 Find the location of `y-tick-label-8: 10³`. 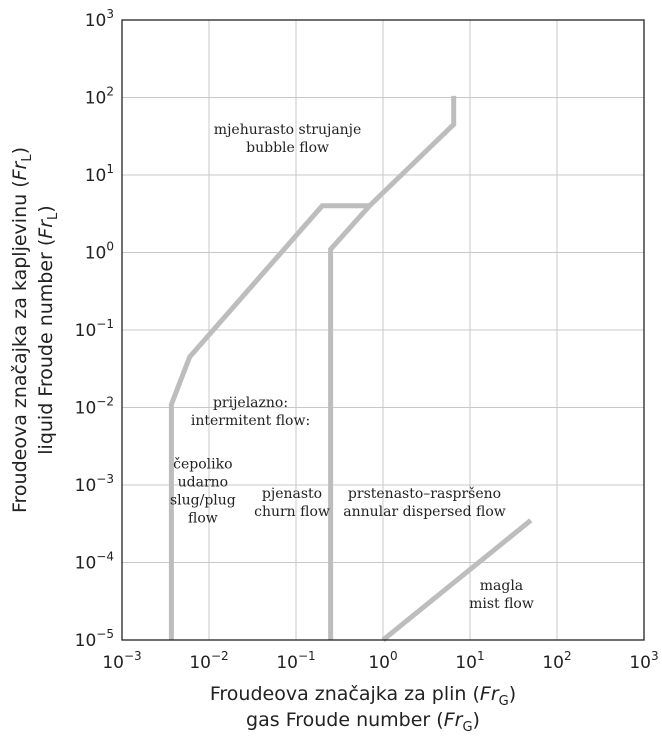

y-tick-label-8: 10³ is located at coordinates (99, 19).